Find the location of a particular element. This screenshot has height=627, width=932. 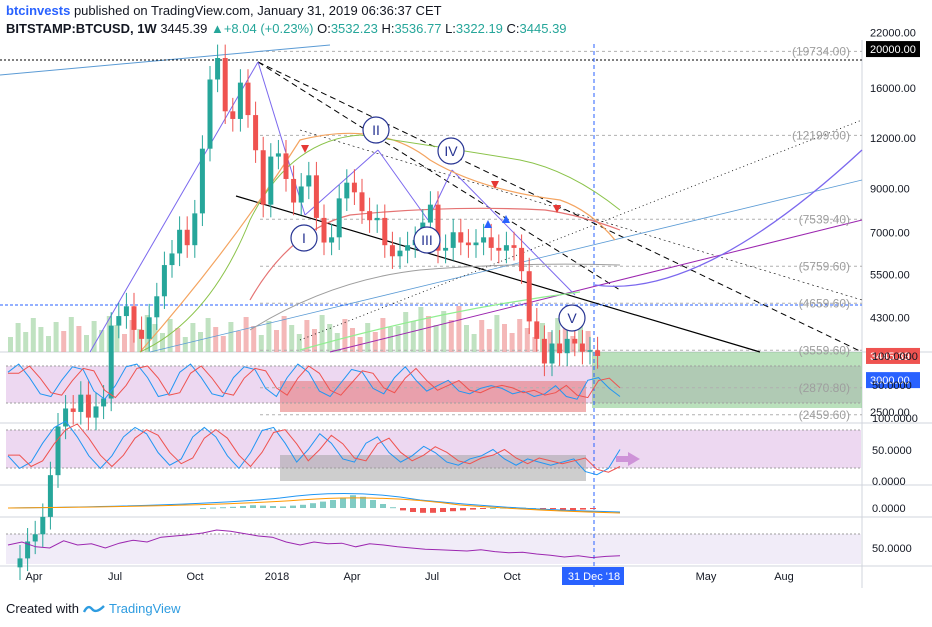

symbol-name: BITSTAMP:BTCUSD, 1W is located at coordinates (81, 28).